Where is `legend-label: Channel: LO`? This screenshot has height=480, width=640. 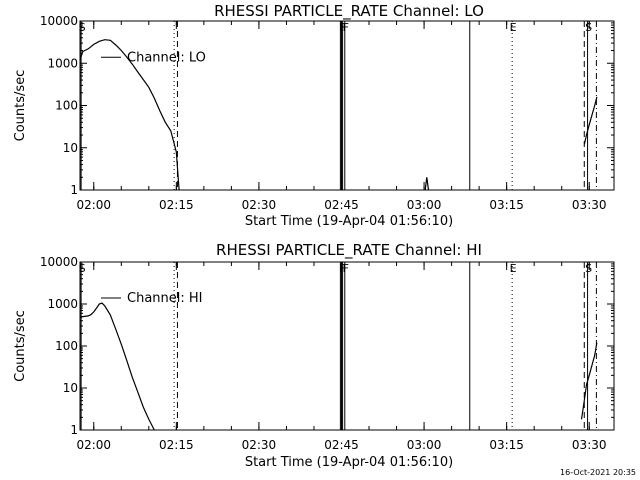 legend-label: Channel: LO is located at coordinates (166, 57).